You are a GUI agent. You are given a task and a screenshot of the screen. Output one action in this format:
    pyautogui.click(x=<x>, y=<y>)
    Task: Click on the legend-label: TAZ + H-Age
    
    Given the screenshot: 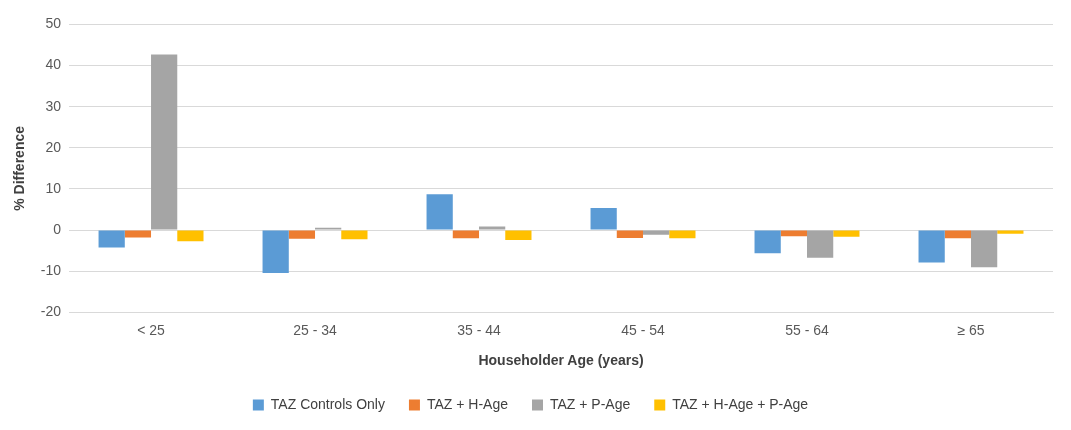 What is the action you would take?
    pyautogui.click(x=467, y=403)
    